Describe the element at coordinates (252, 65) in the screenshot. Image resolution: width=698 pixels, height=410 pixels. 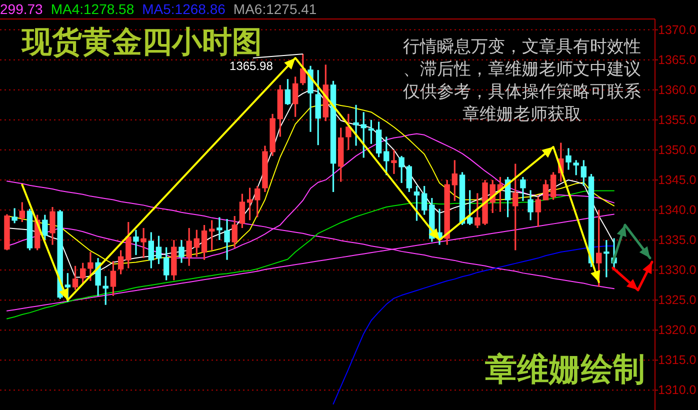
I see `annotation: 1365.98` at that location.